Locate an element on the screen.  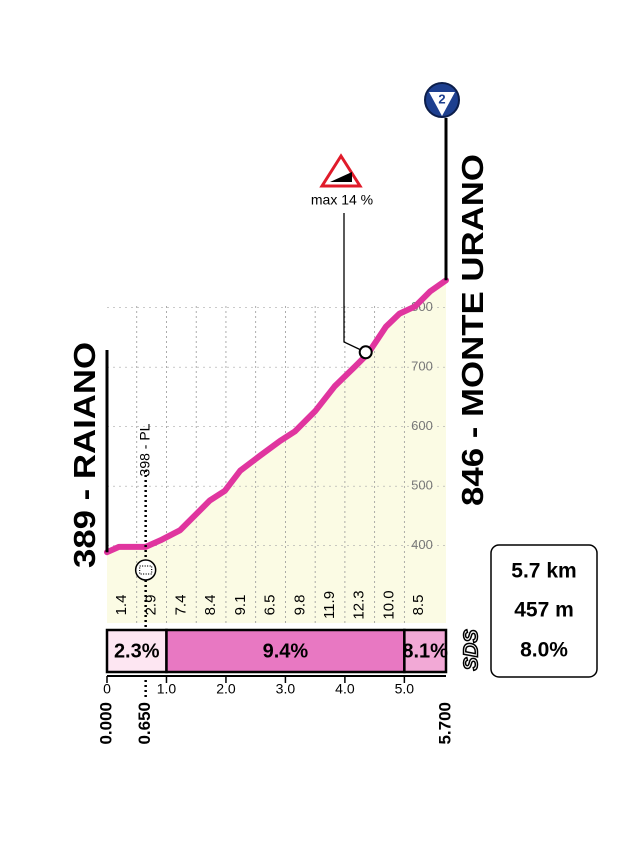
pl-icon is located at coordinates (145, 570).